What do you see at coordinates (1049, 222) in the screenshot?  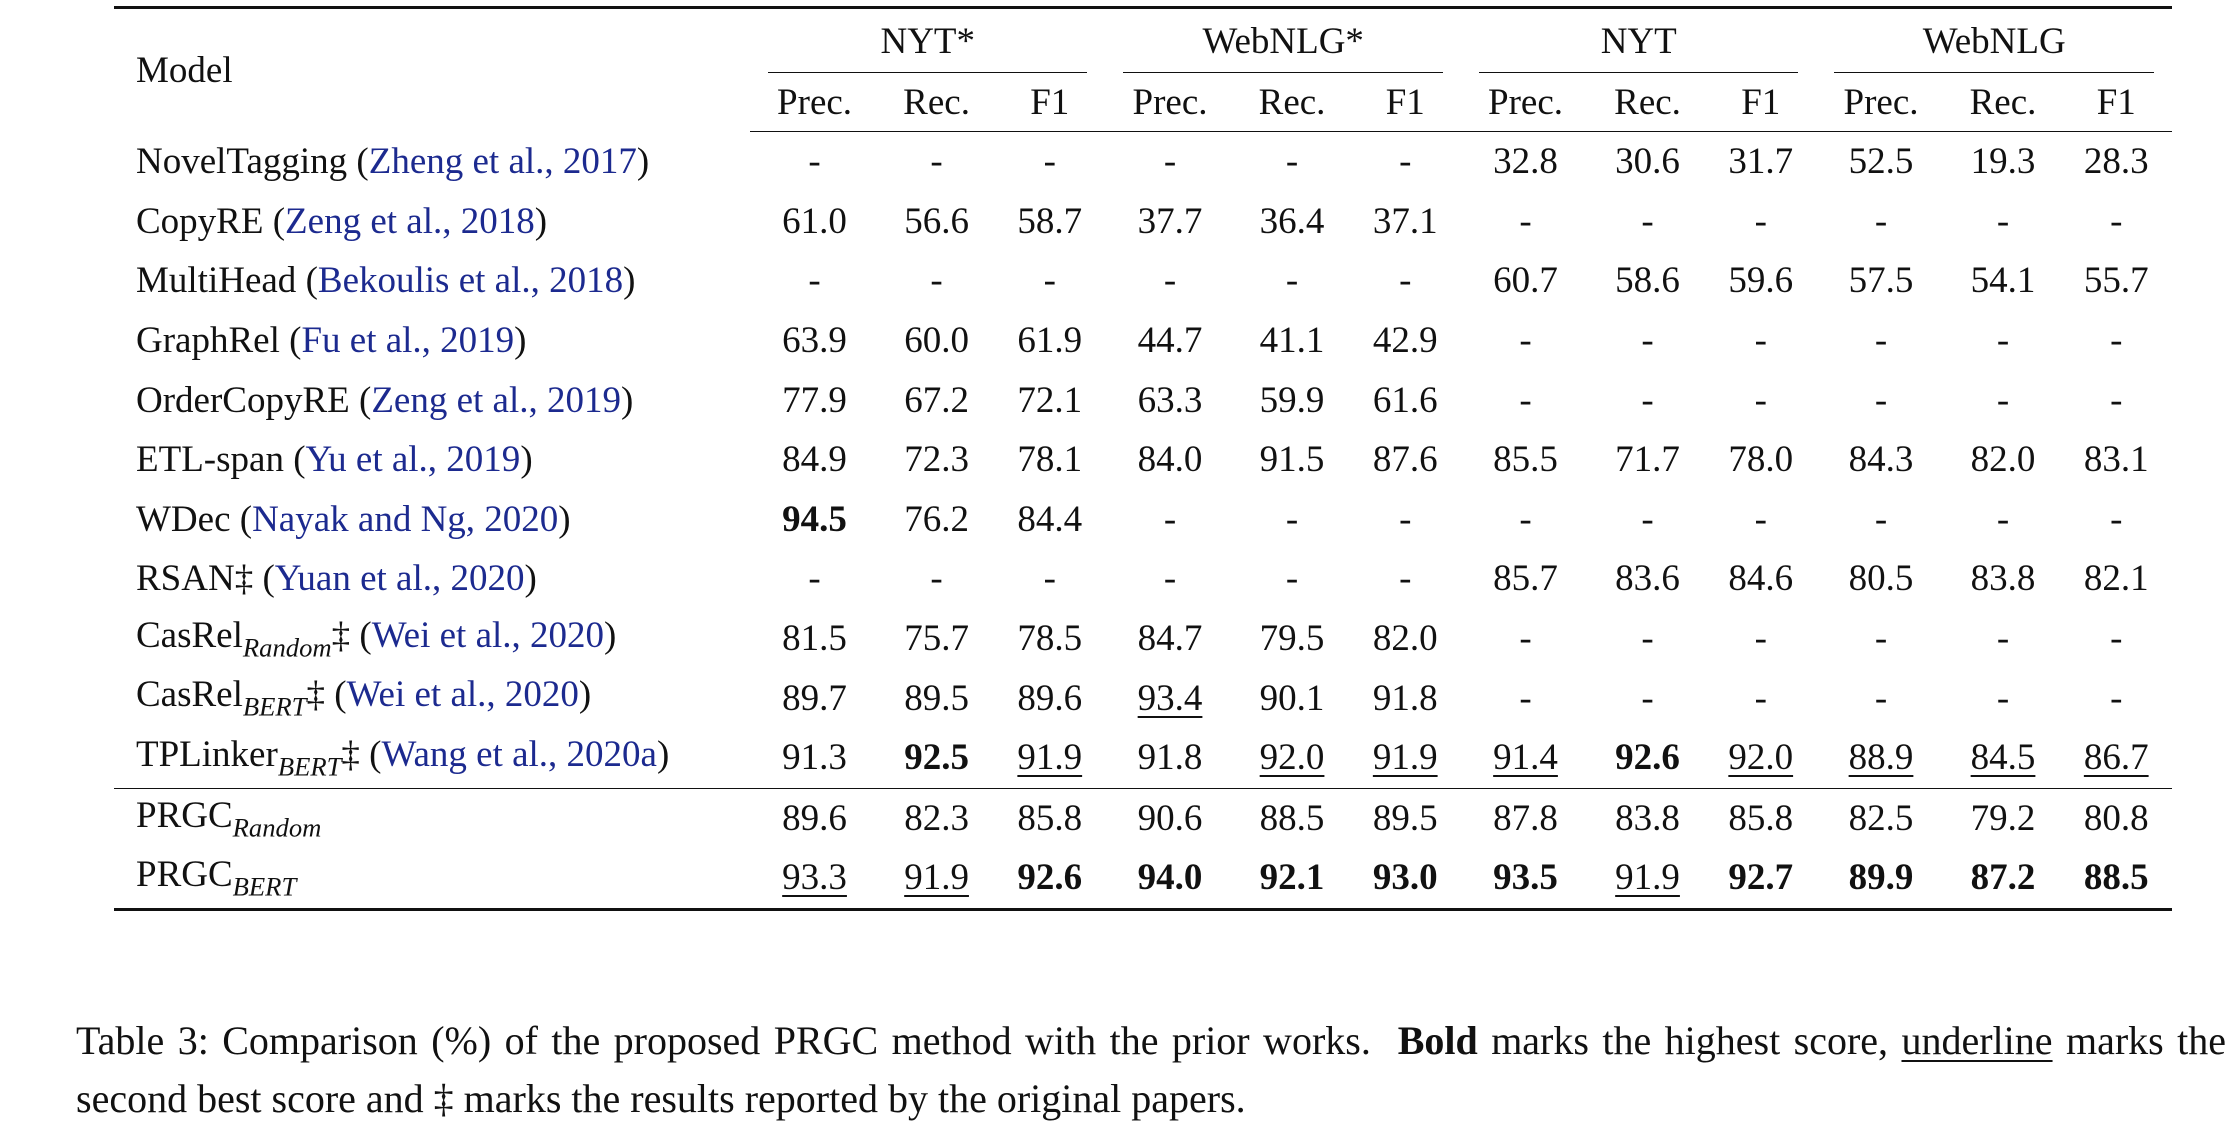 I see `score-cell: 58.7` at bounding box center [1049, 222].